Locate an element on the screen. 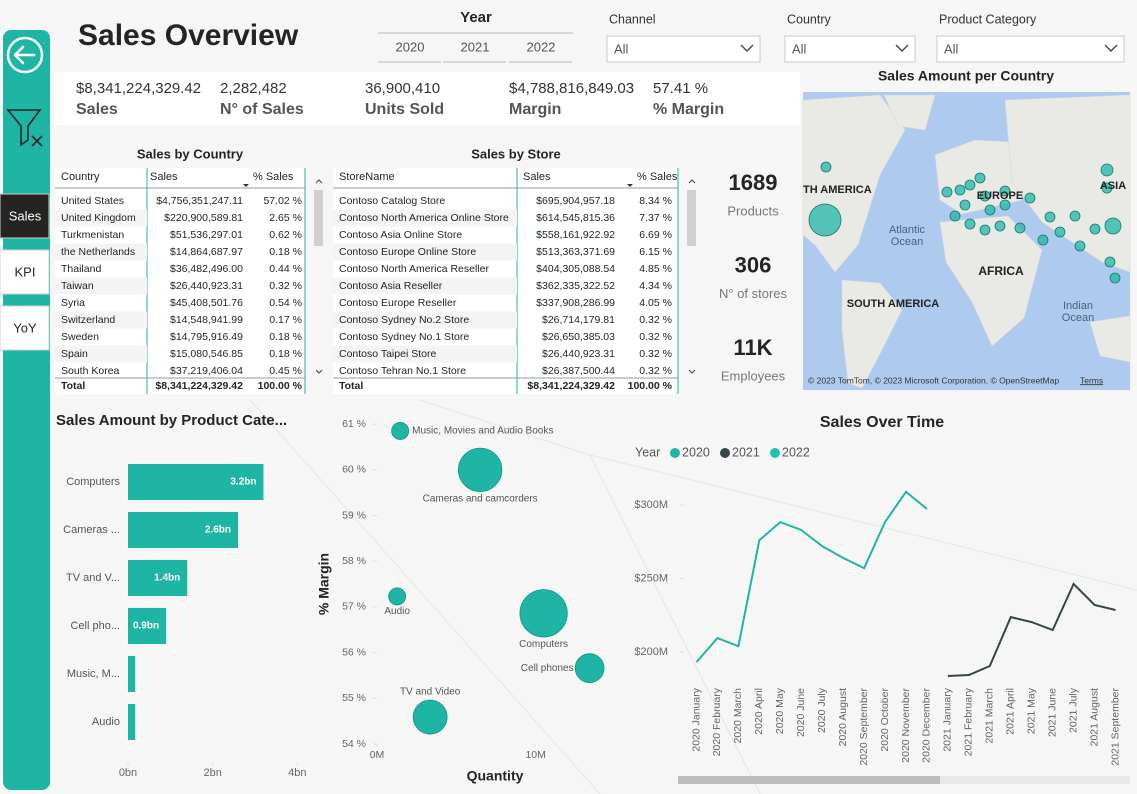  line-series is located at coordinates (811, 576).